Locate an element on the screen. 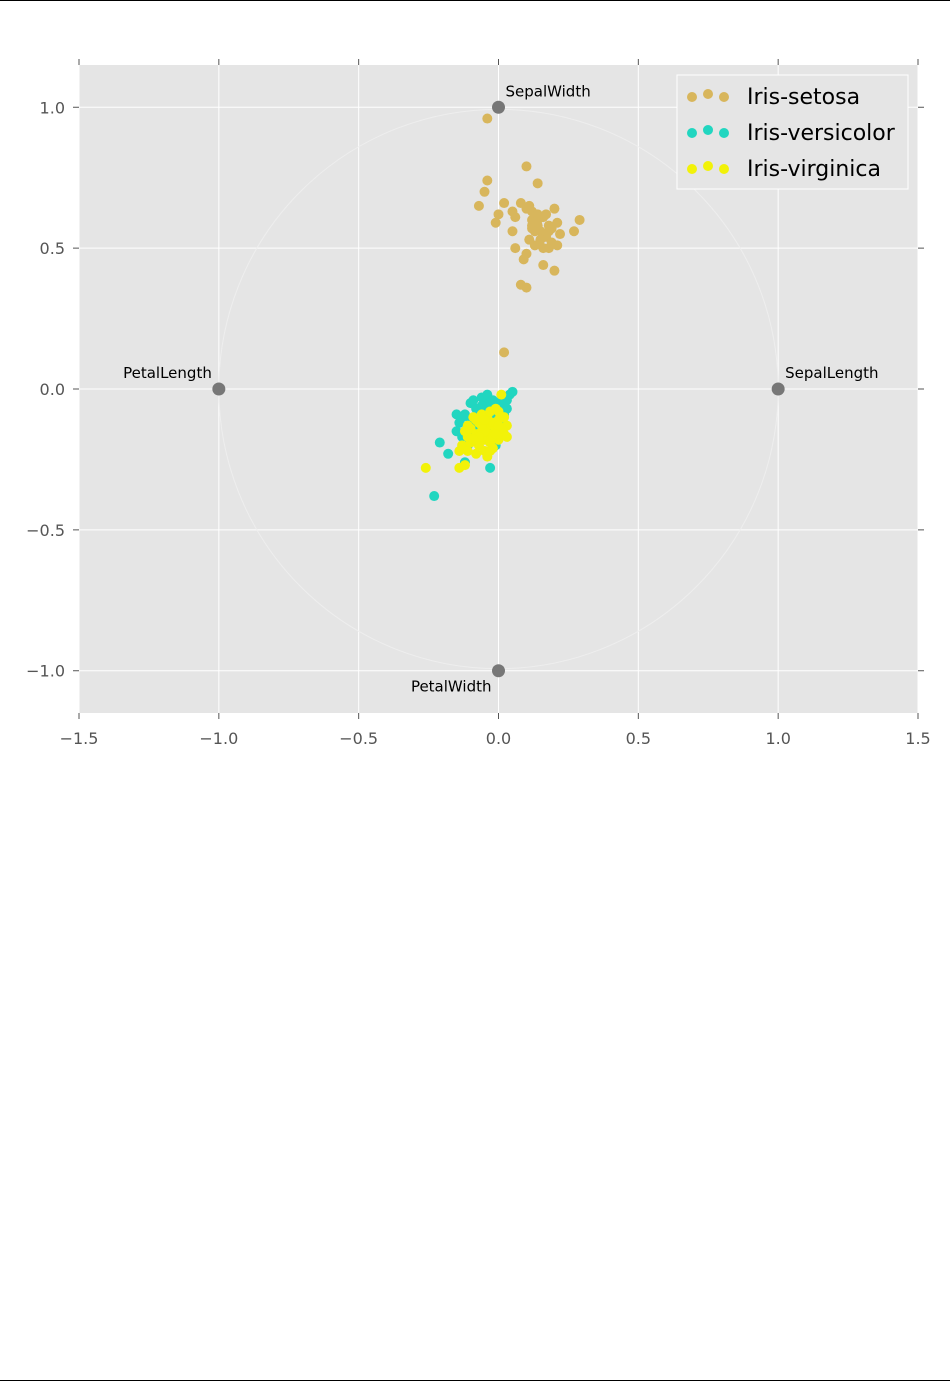 Image resolution: width=950 pixels, height=1382 pixels. x-tick-label: 1.5 is located at coordinates (917, 738).